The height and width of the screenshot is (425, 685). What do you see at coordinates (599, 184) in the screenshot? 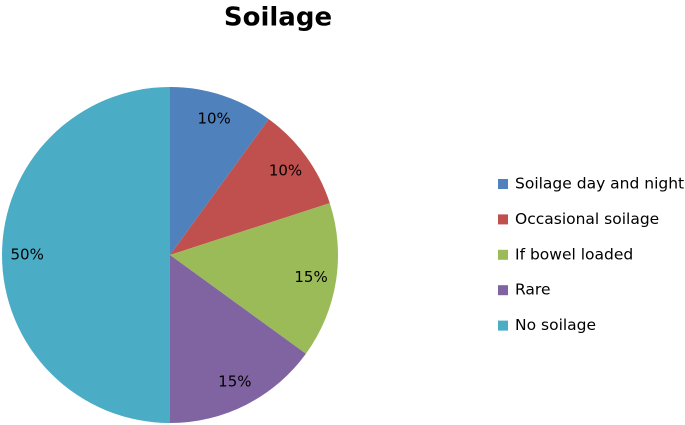
I see `legend-label: Soilage day and night` at bounding box center [599, 184].